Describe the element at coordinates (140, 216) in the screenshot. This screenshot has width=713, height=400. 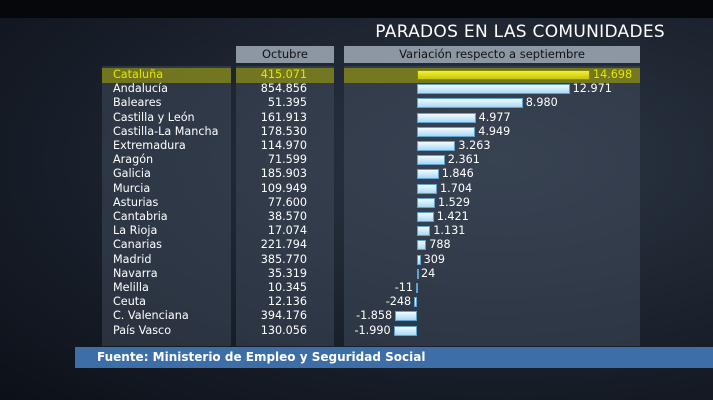
I see `region-name: Cantabria` at that location.